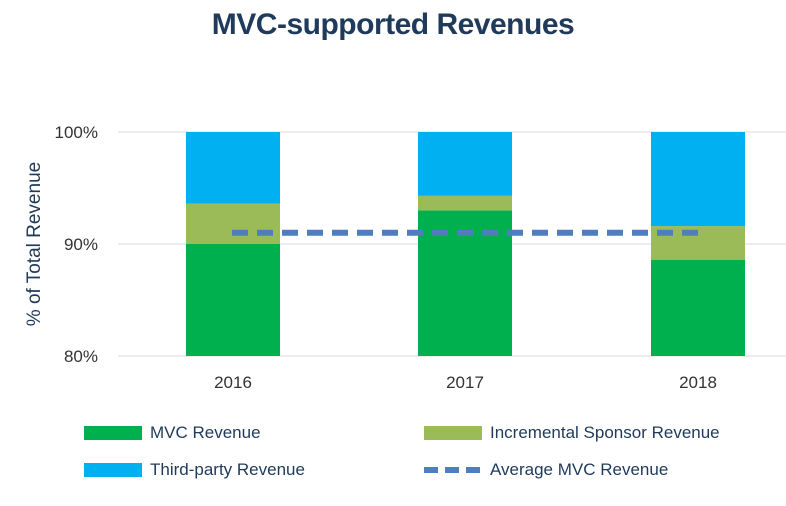  Describe the element at coordinates (698, 382) in the screenshot. I see `x-tick-label-2018: 2018` at that location.